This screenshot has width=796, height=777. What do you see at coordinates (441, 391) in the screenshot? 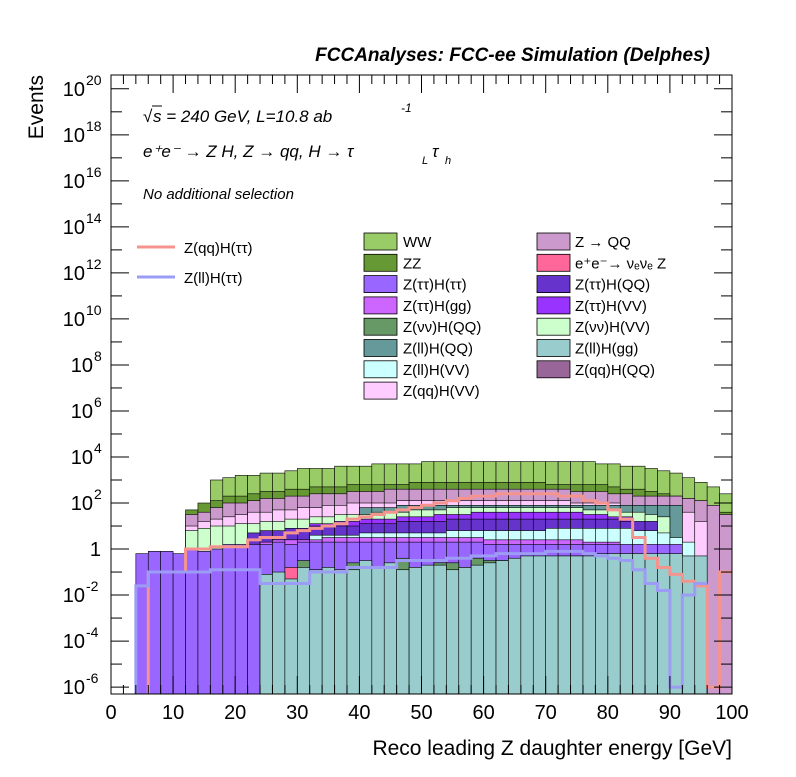
I see `legend-label: Z(qq)H(VV)` at bounding box center [441, 391].